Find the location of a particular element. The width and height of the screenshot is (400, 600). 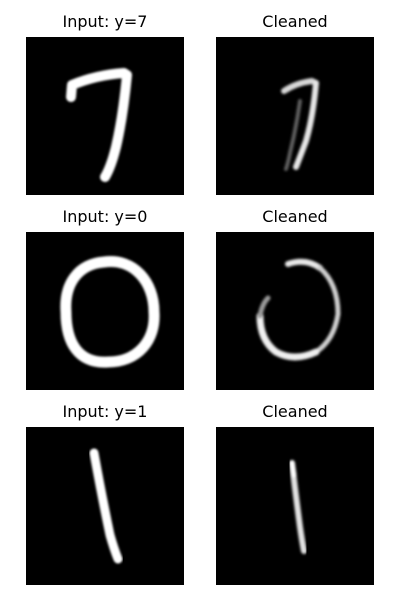

input-title-row-1: Input: y=7 is located at coordinates (105, 21).